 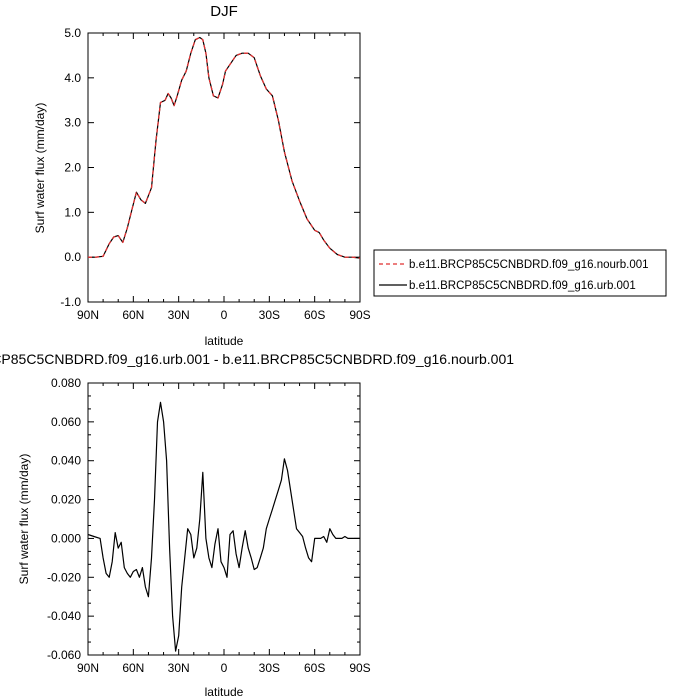 What do you see at coordinates (72, 168) in the screenshot?
I see `top-chart-y-tick-label: 2.0` at bounding box center [72, 168].